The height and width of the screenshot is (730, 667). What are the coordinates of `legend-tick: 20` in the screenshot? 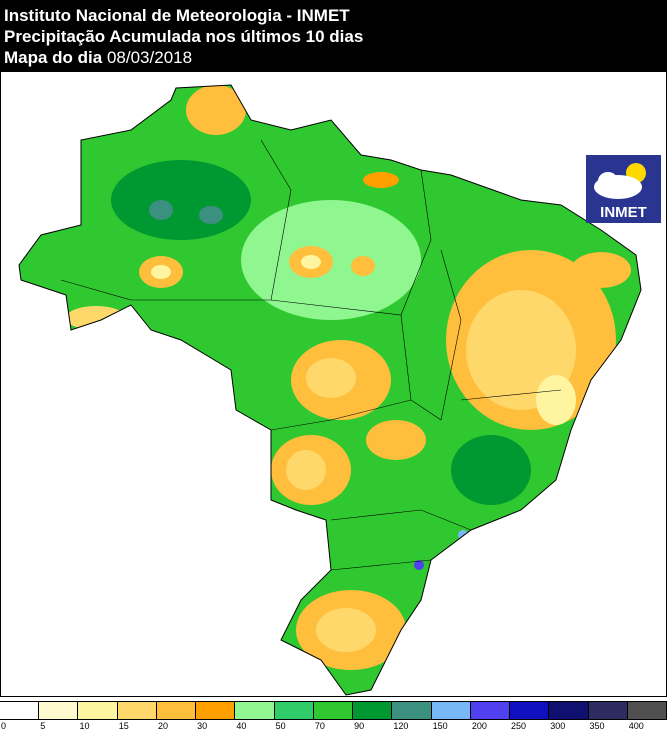 It's located at (162, 725).